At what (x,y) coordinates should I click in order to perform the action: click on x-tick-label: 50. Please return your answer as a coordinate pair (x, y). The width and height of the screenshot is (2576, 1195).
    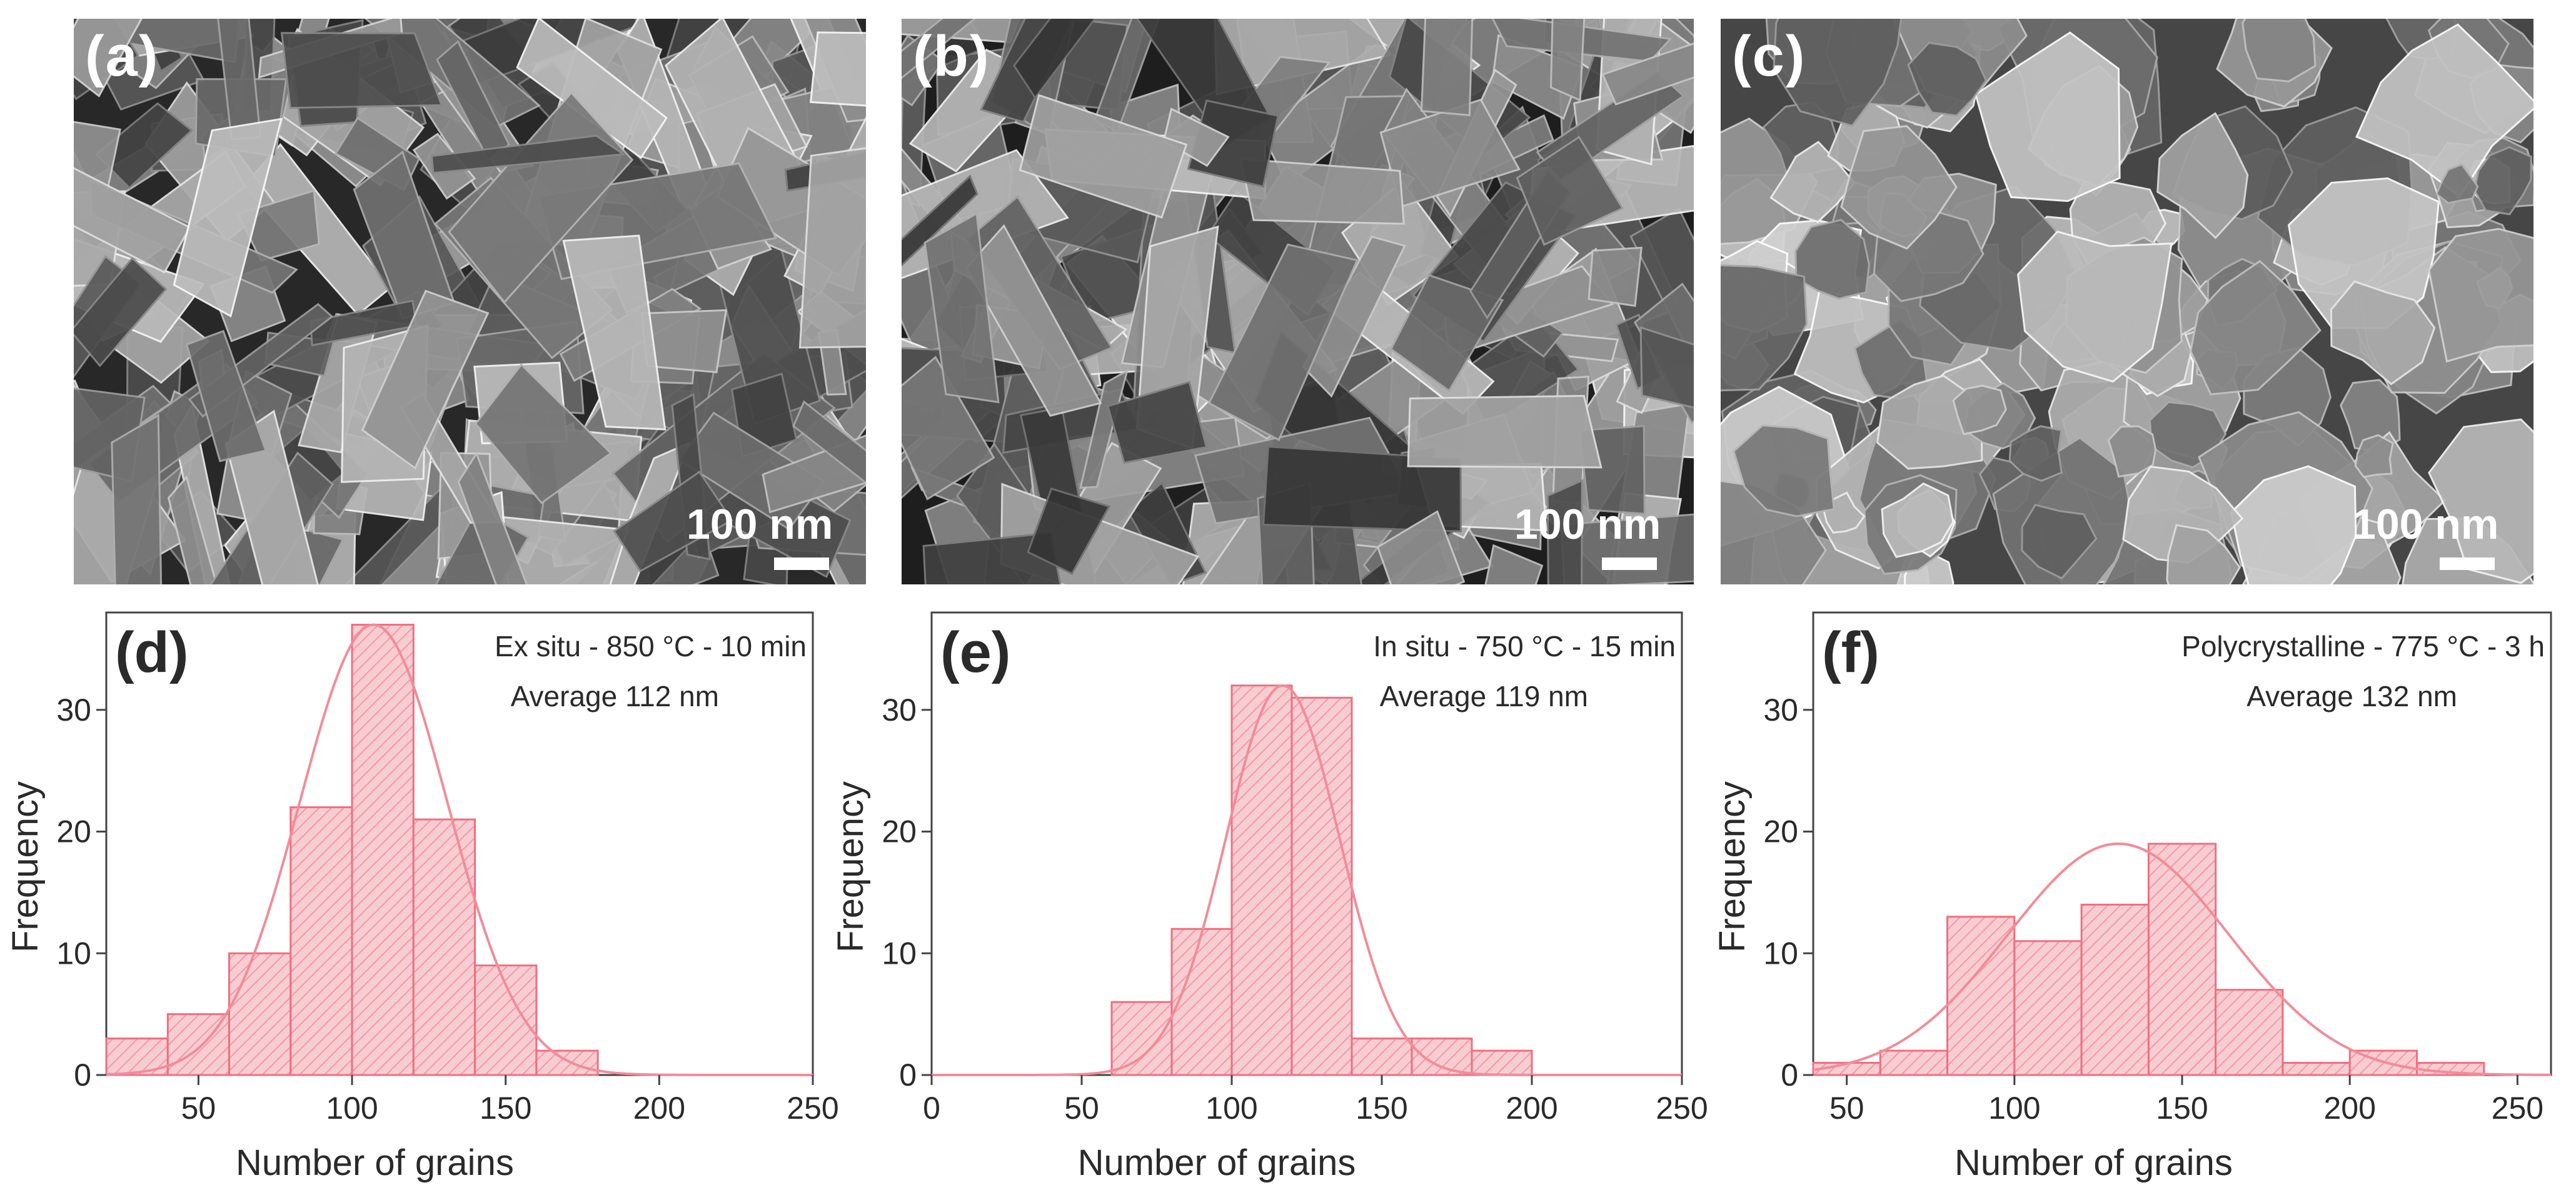
    Looking at the image, I should click on (1846, 1108).